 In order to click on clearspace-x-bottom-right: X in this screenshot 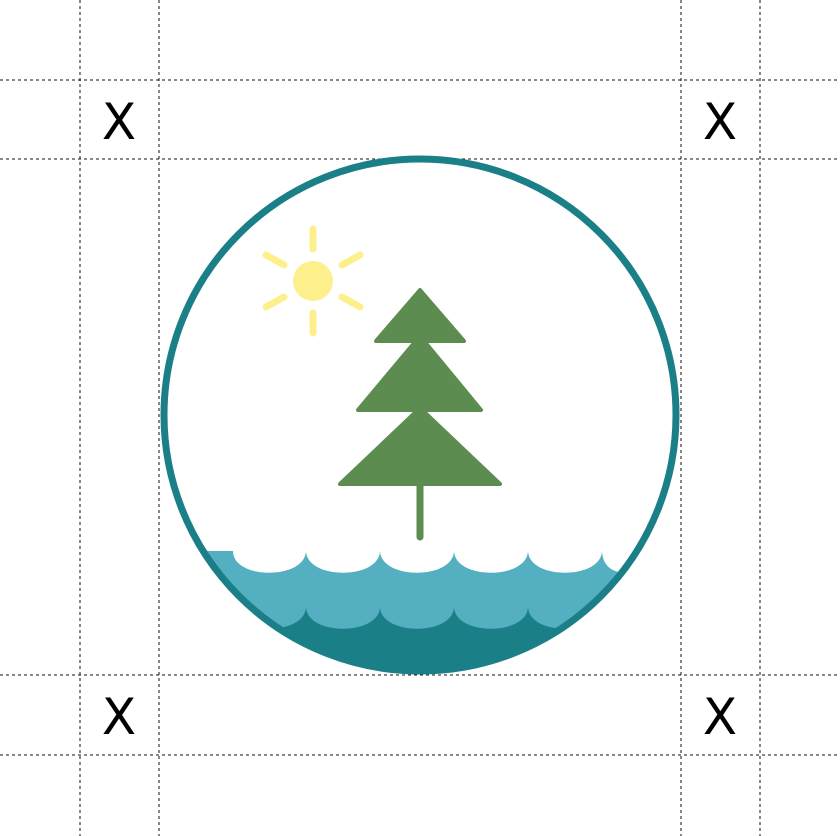, I will do `click(720, 717)`.